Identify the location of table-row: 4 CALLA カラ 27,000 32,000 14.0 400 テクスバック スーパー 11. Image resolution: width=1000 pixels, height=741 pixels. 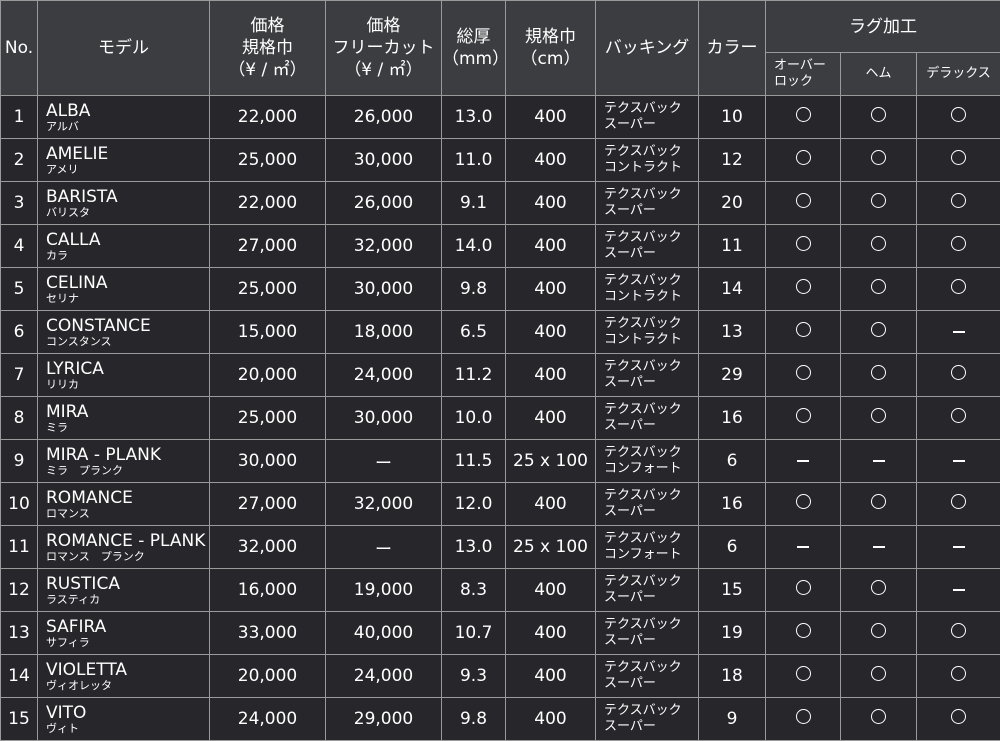
(500, 246).